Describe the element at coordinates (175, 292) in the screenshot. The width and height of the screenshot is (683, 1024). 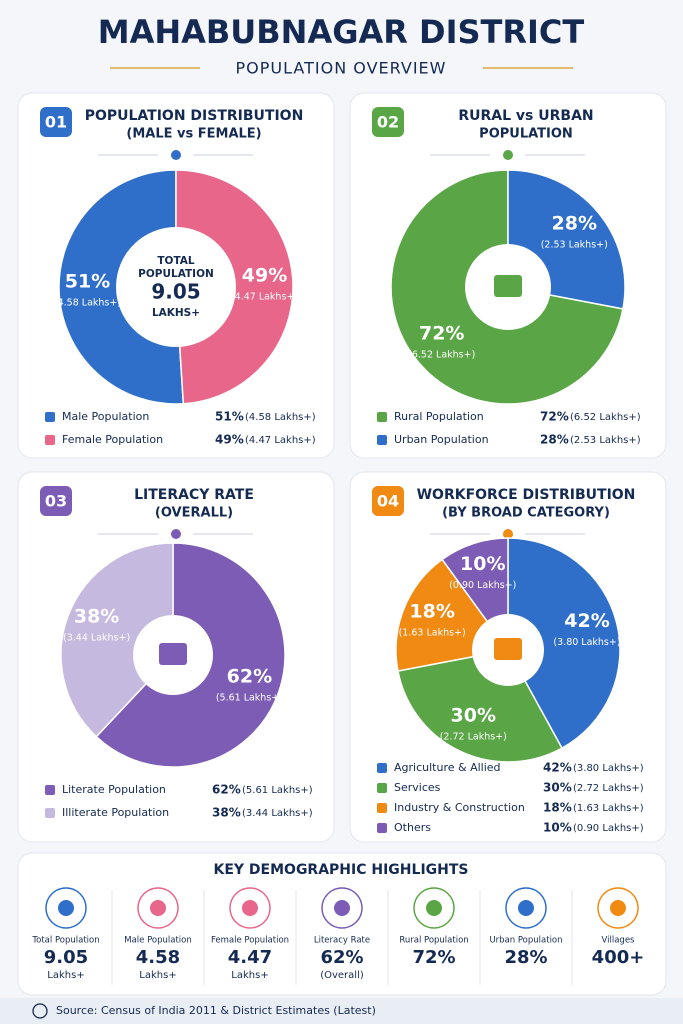
I see `center-text: 9.05` at that location.